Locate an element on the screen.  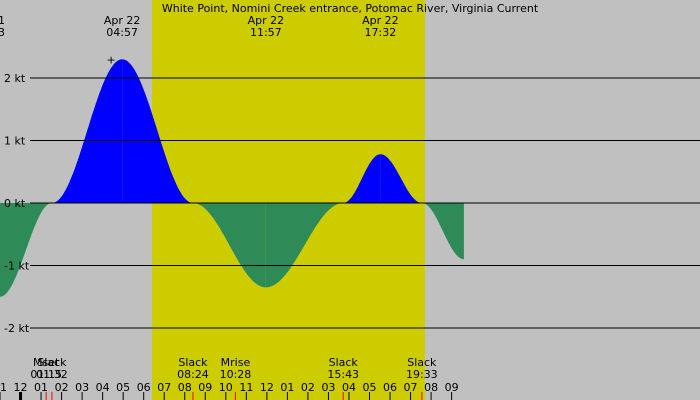
y-tick-label: 1 kt is located at coordinates (15, 141).